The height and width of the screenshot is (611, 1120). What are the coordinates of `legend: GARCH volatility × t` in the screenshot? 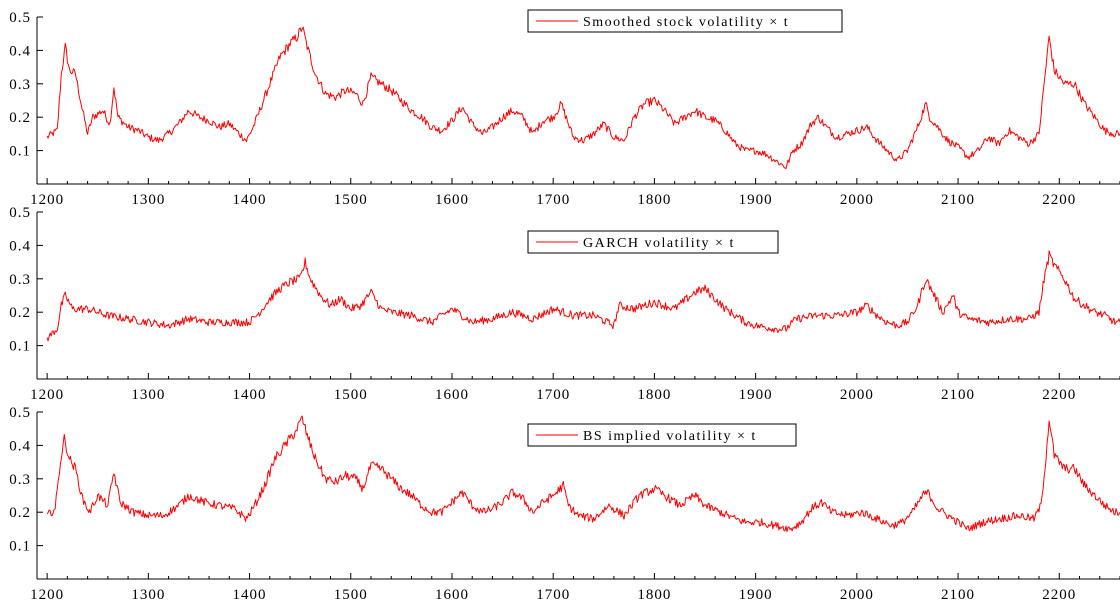 It's located at (653, 242).